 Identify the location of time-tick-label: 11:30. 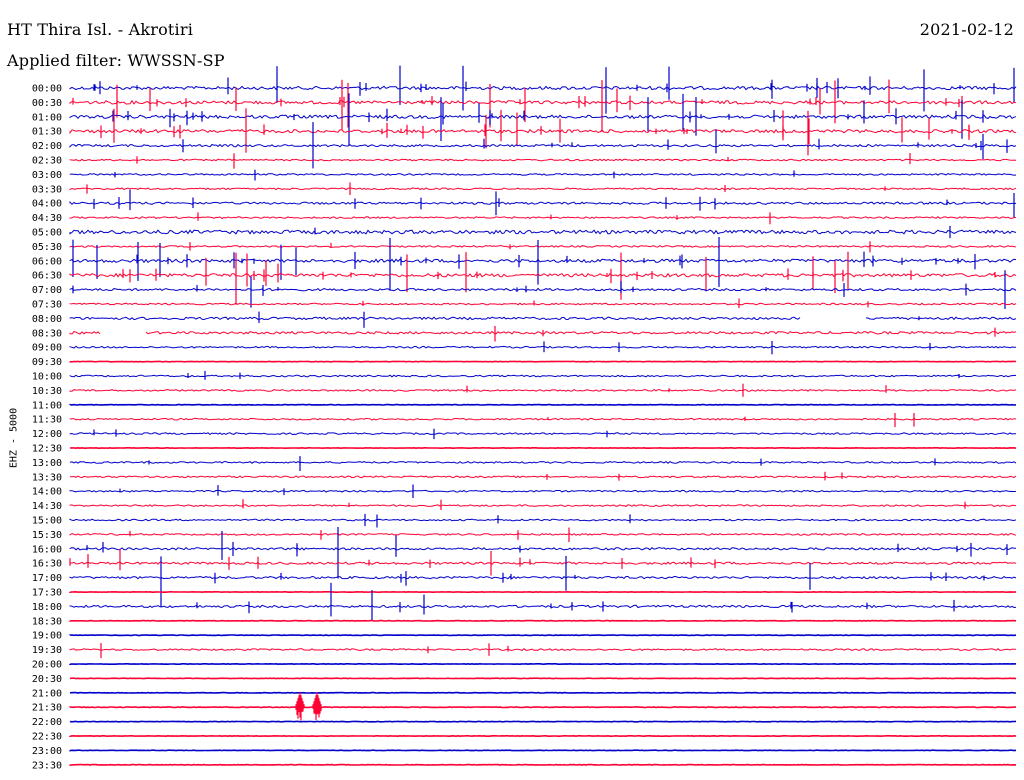
(47, 420).